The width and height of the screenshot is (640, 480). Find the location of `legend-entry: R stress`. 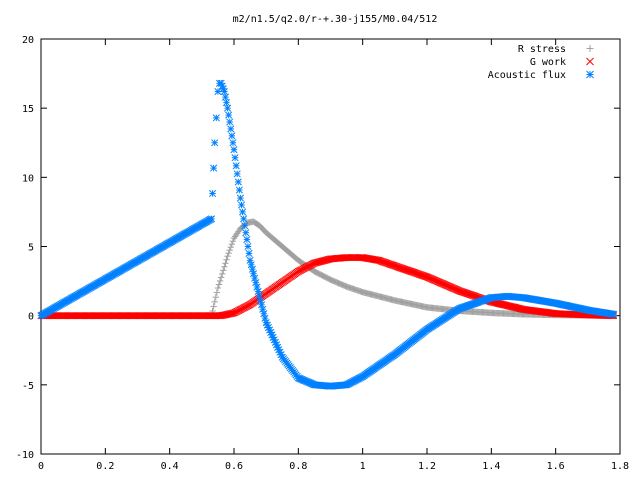

legend-entry: R stress is located at coordinates (556, 49).